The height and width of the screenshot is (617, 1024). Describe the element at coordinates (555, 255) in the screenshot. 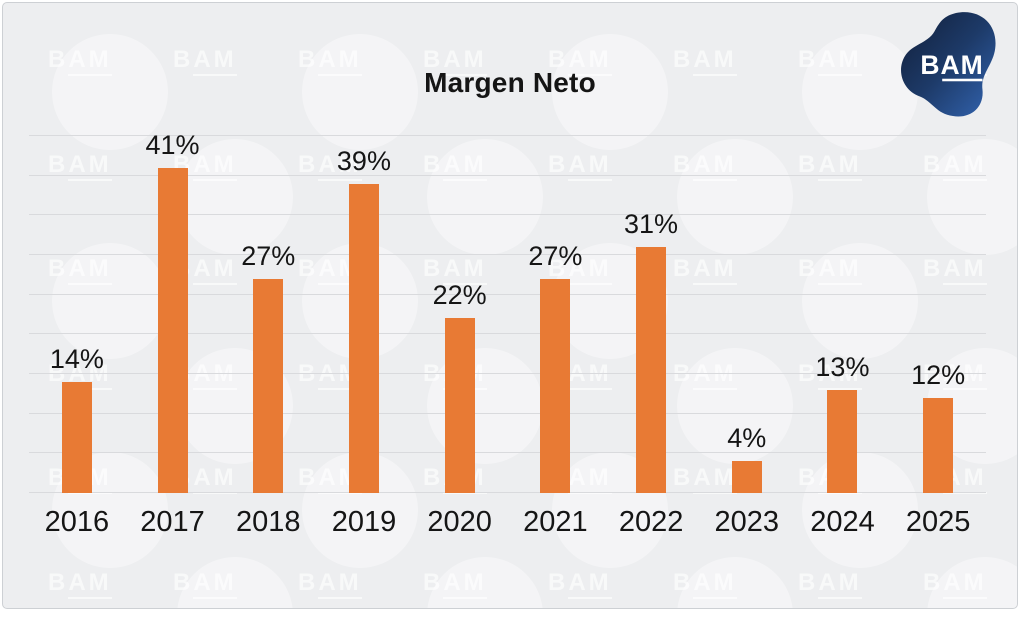

I see `bar-value-label-2021: 27%` at that location.